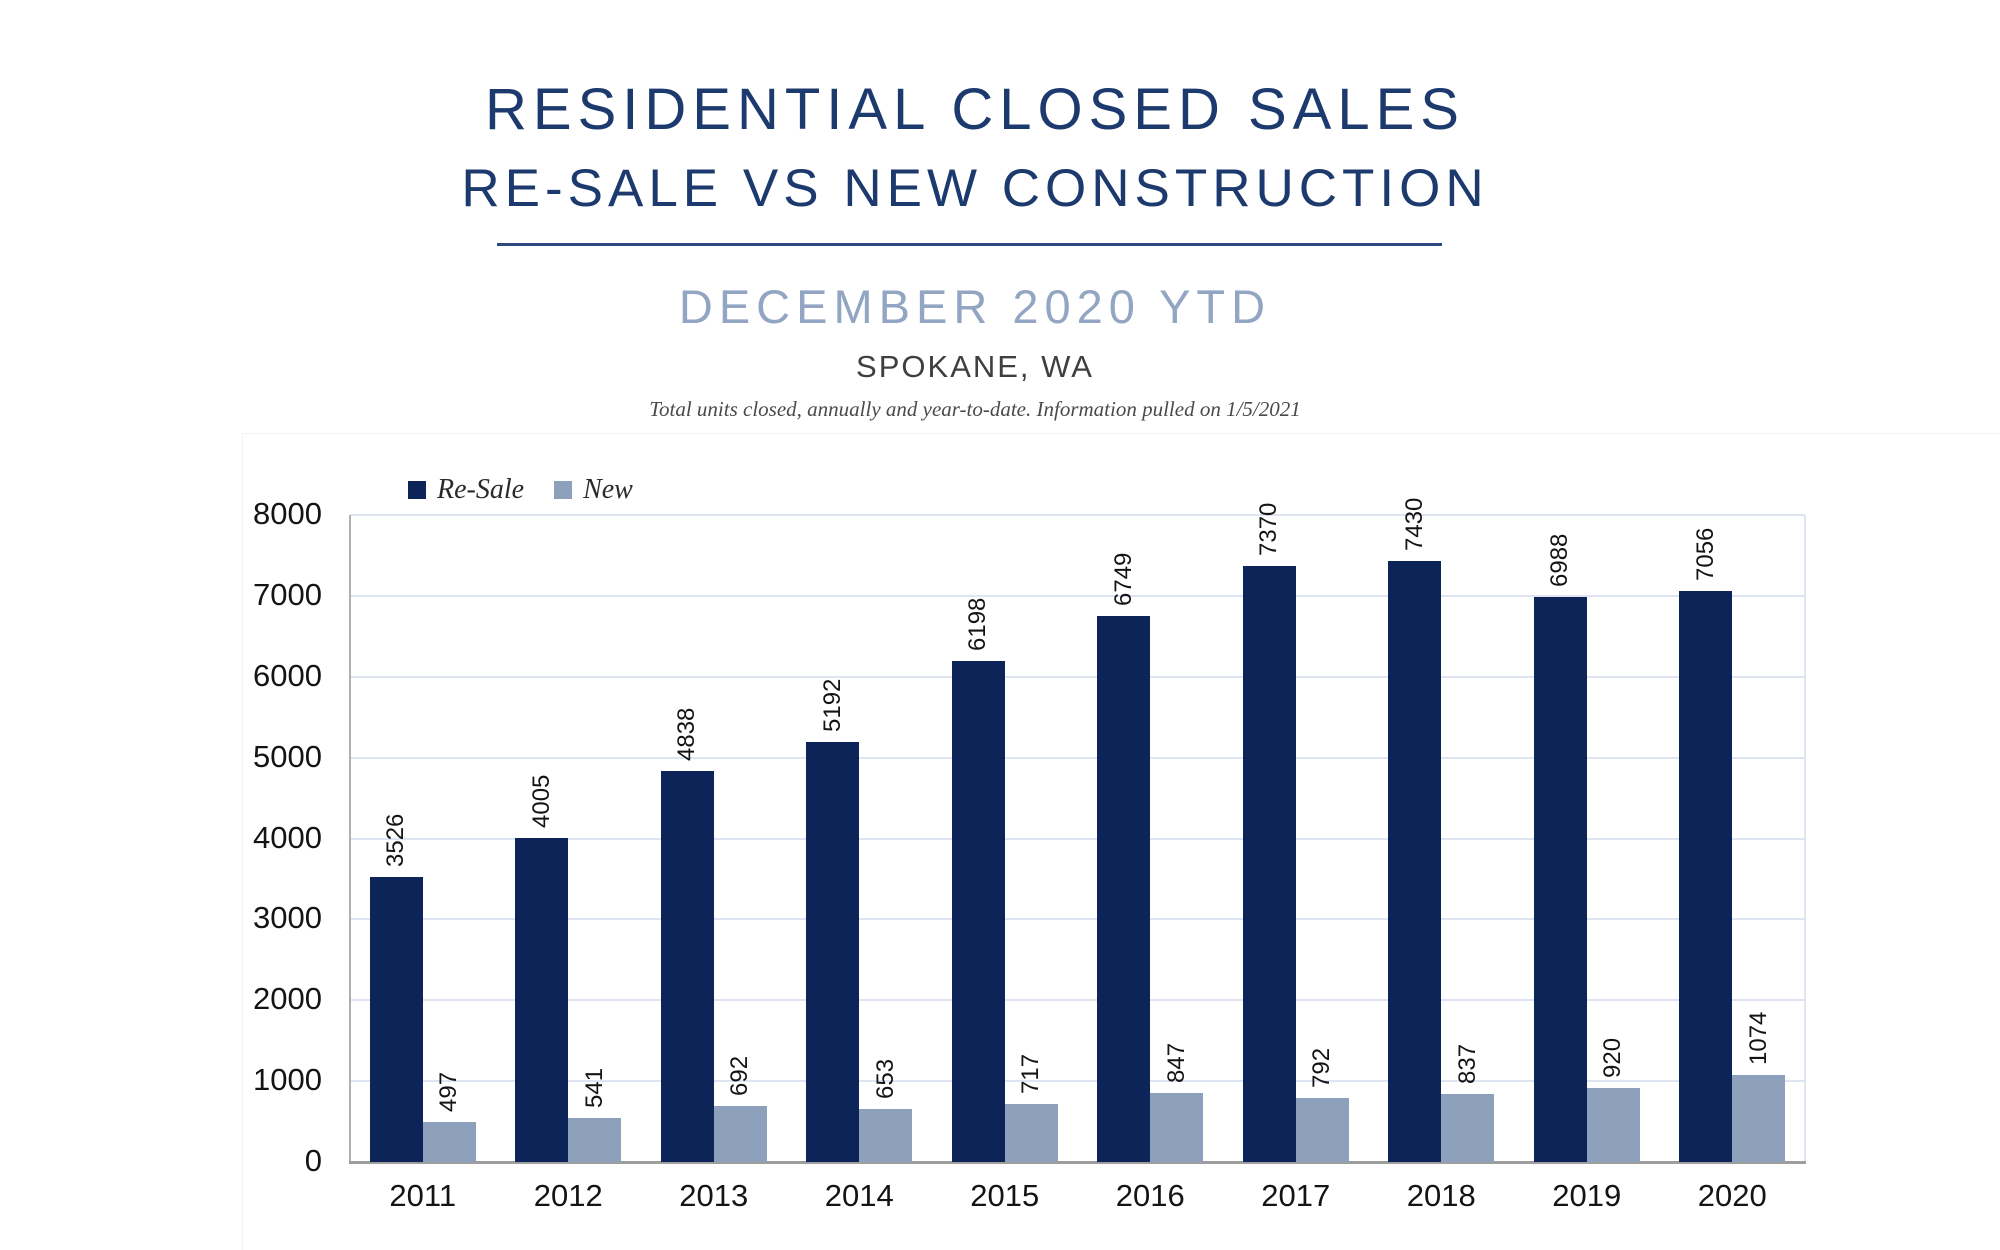 This screenshot has width=2000, height=1250. What do you see at coordinates (350, 839) in the screenshot?
I see `y-axis-line` at bounding box center [350, 839].